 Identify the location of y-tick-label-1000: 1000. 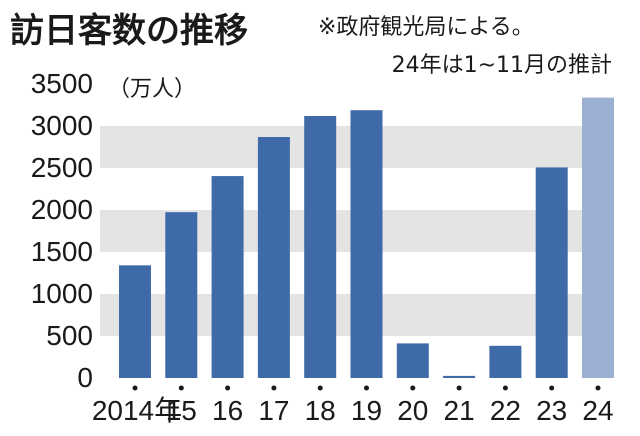
(62, 293).